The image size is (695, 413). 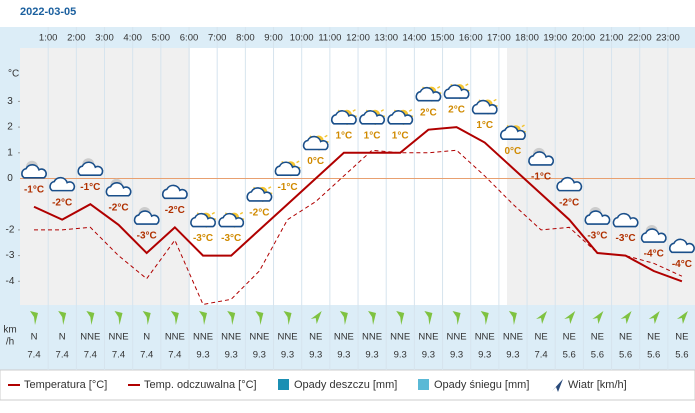 I want to click on x-tick-label: 3:00, so click(x=104, y=38).